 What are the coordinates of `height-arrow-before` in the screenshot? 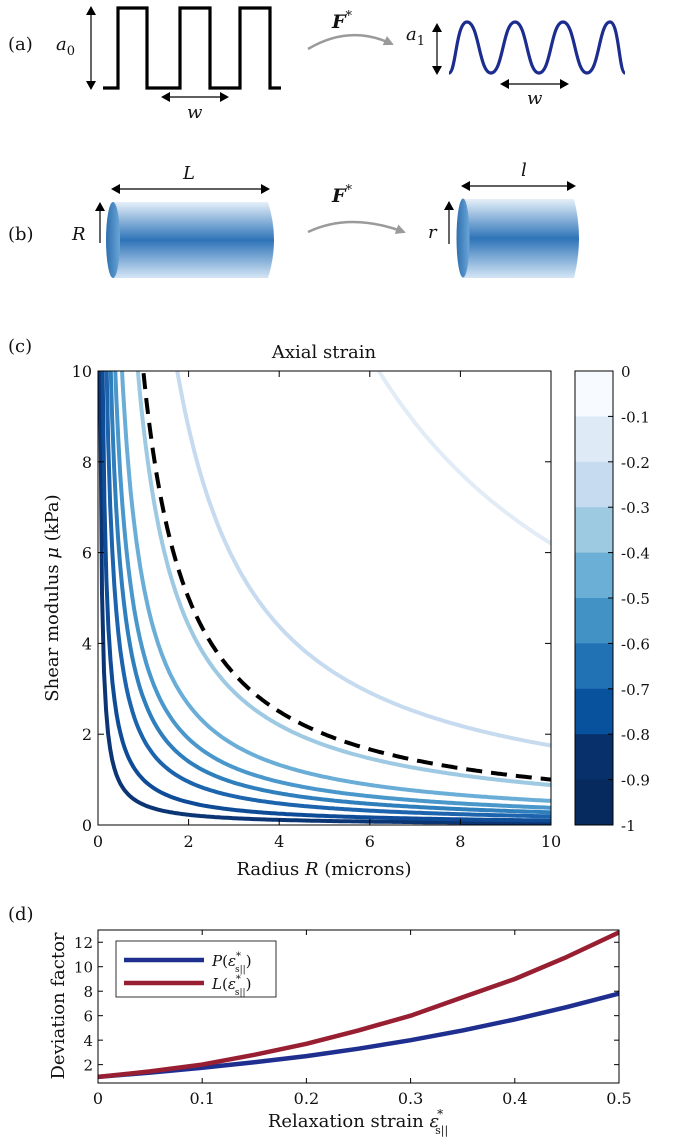 It's located at (91, 48).